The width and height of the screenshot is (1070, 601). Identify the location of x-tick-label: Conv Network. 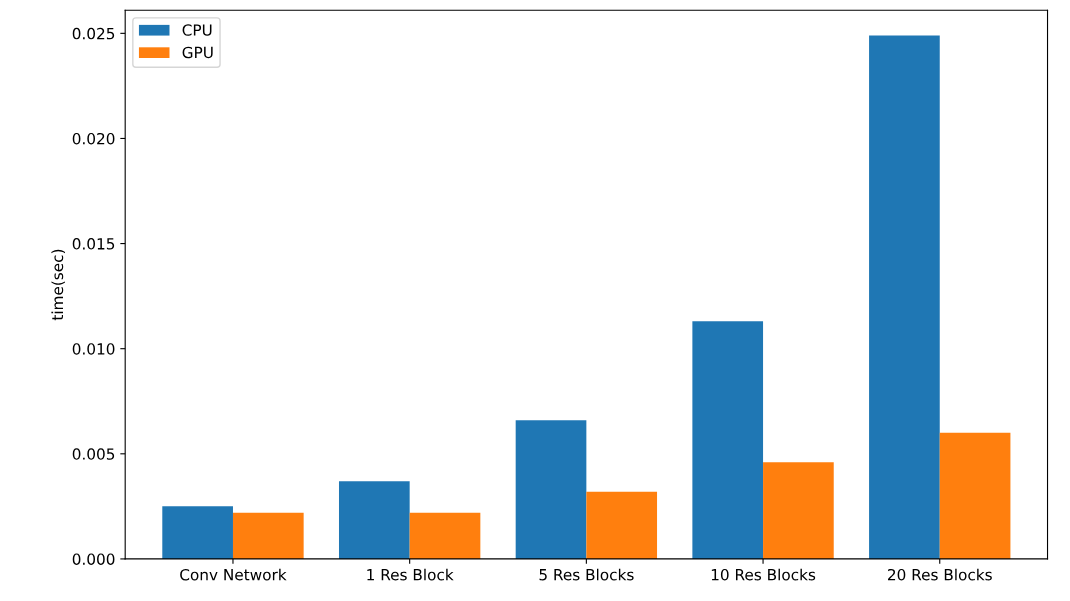
(233, 574).